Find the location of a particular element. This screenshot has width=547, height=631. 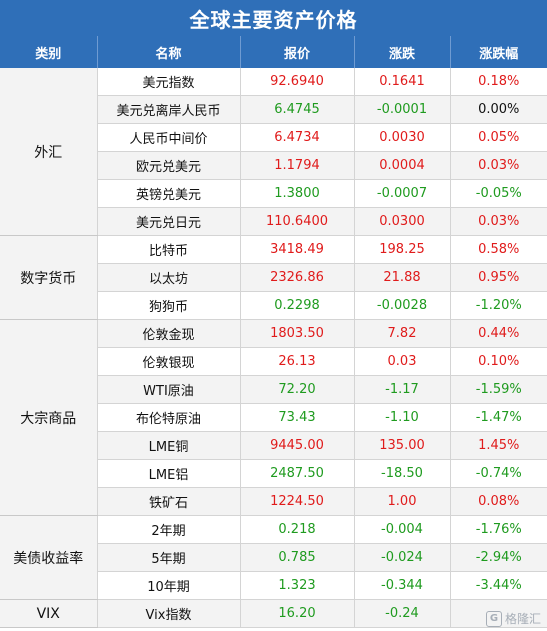

table-row: LME铝 2487.50 -18.50 -0.74% is located at coordinates (273, 473).